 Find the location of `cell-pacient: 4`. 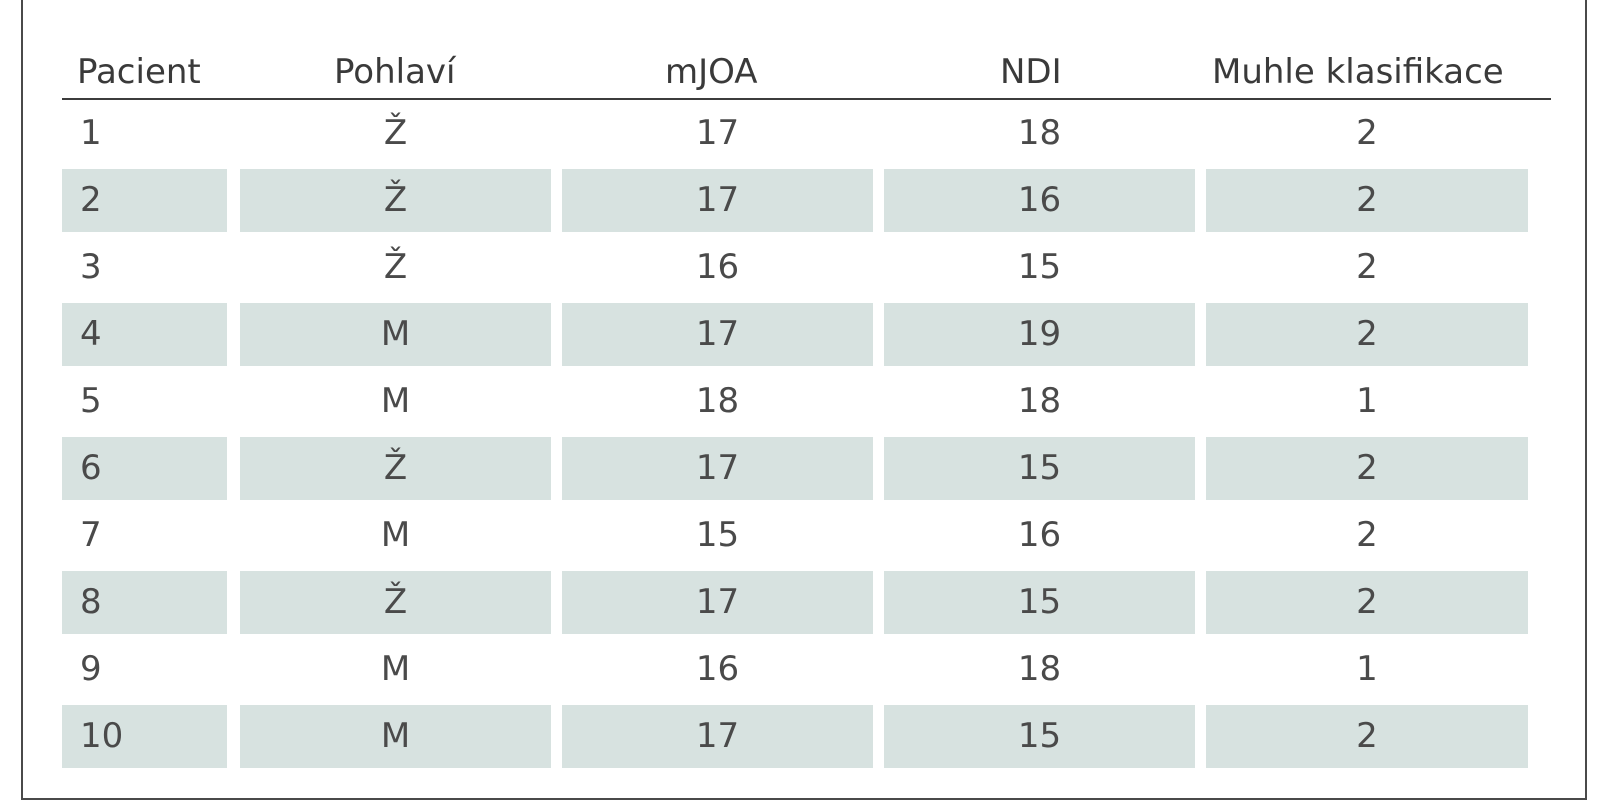

cell-pacient: 4 is located at coordinates (144, 334).